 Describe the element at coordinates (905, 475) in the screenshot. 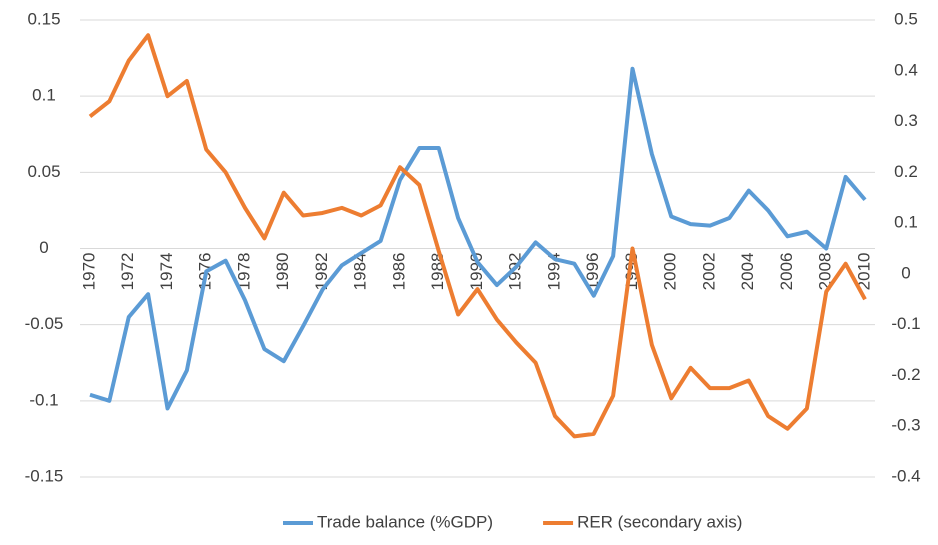

I see `y2-tick-label: -0.4` at that location.